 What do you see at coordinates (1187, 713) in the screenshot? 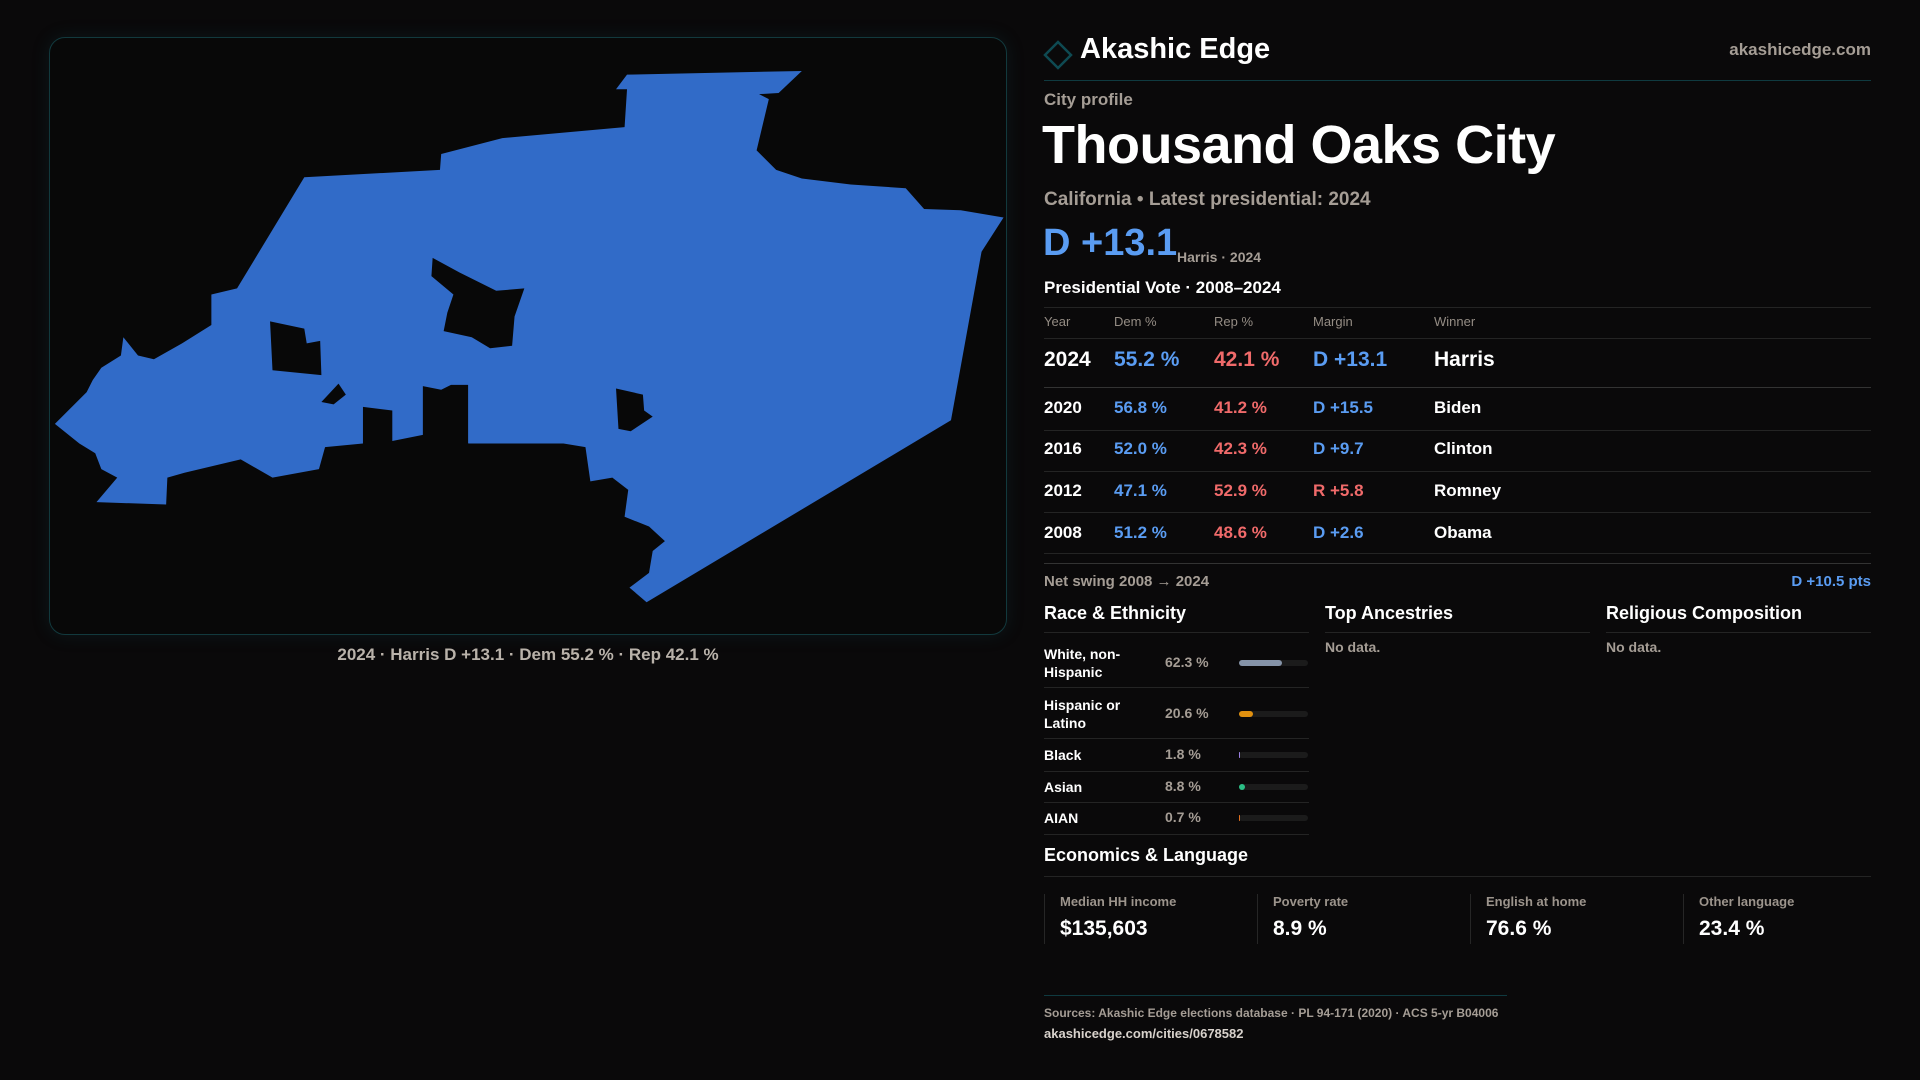
I see `race-pct: 20.6 %` at bounding box center [1187, 713].